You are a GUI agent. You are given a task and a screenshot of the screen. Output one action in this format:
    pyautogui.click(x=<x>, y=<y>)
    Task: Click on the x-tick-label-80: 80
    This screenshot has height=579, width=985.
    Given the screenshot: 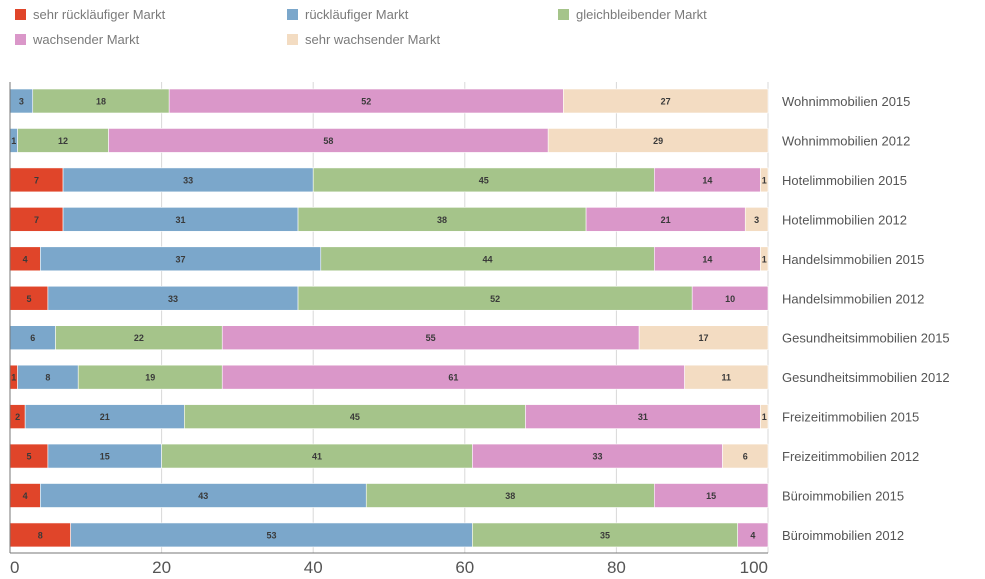 What is the action you would take?
    pyautogui.click(x=616, y=567)
    